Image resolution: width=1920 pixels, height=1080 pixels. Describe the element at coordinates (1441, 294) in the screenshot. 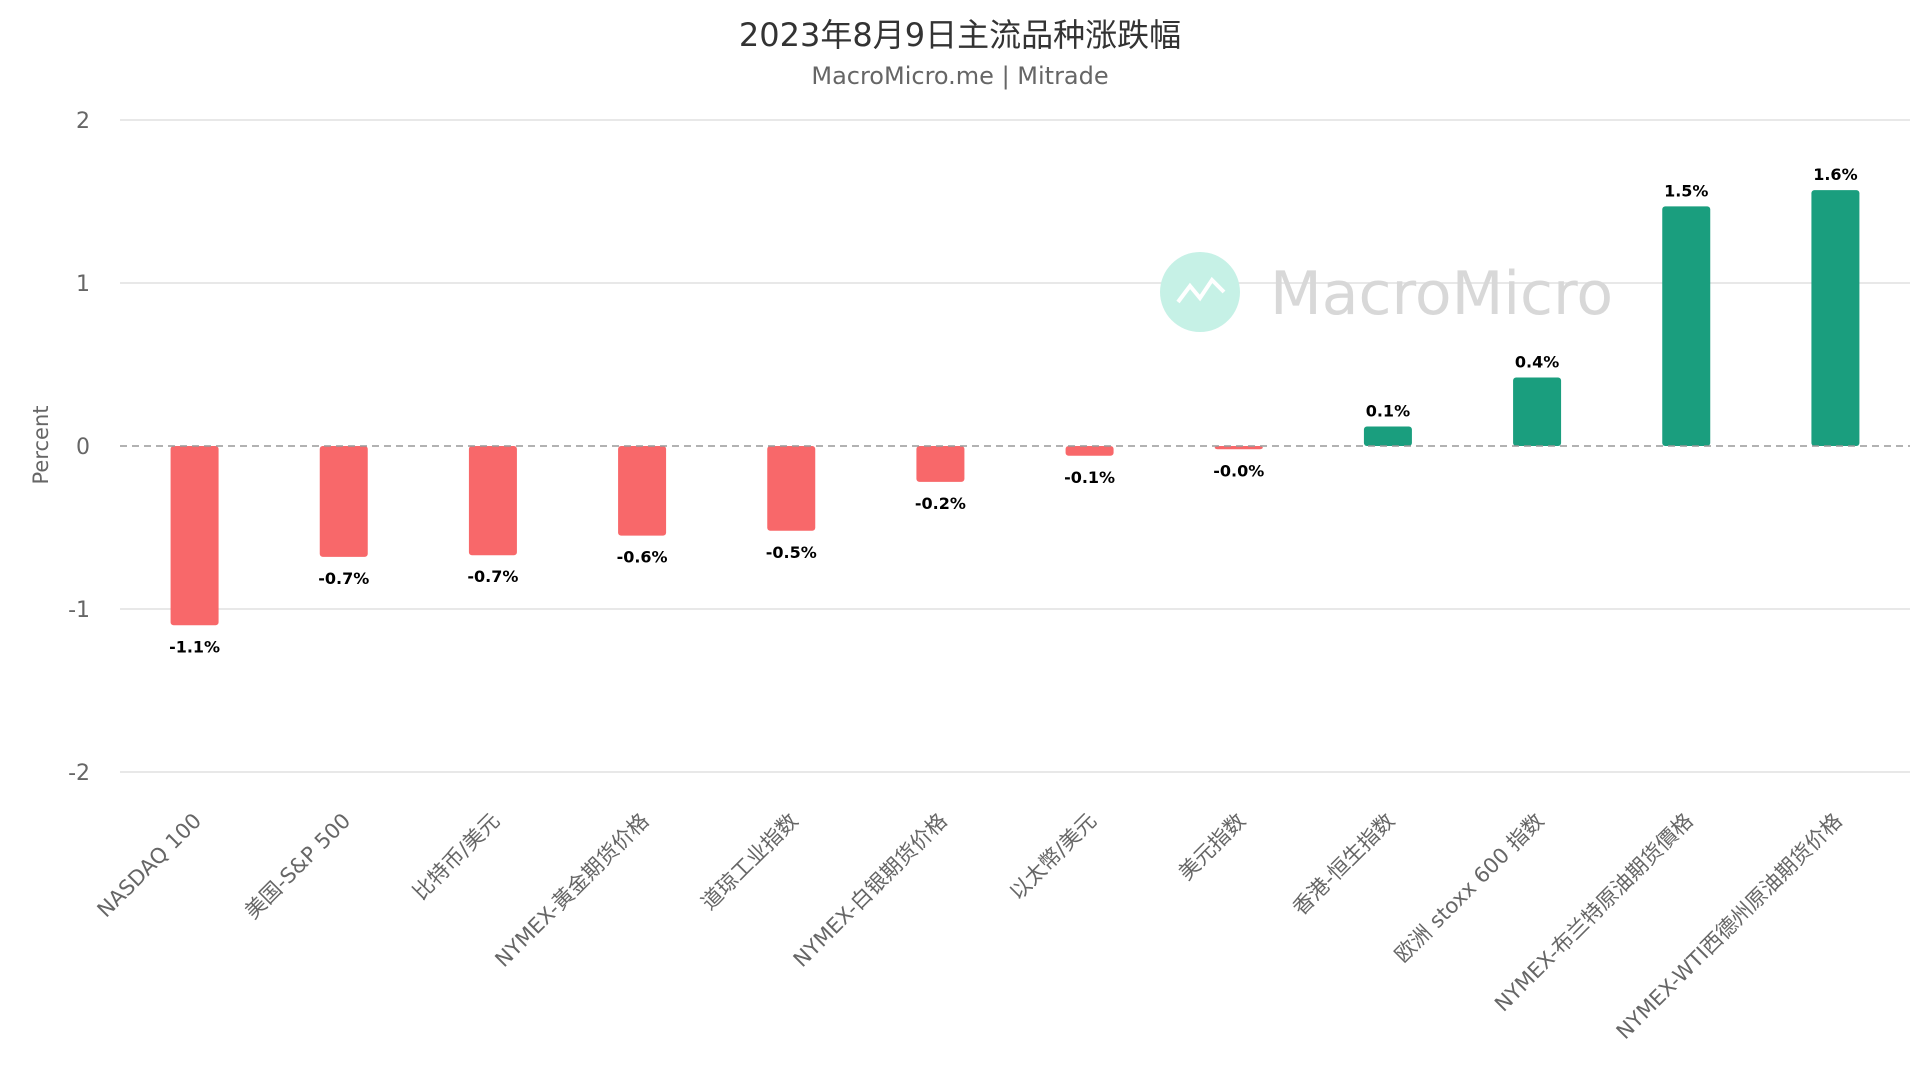

I see `watermark-text: MacroMicro` at that location.